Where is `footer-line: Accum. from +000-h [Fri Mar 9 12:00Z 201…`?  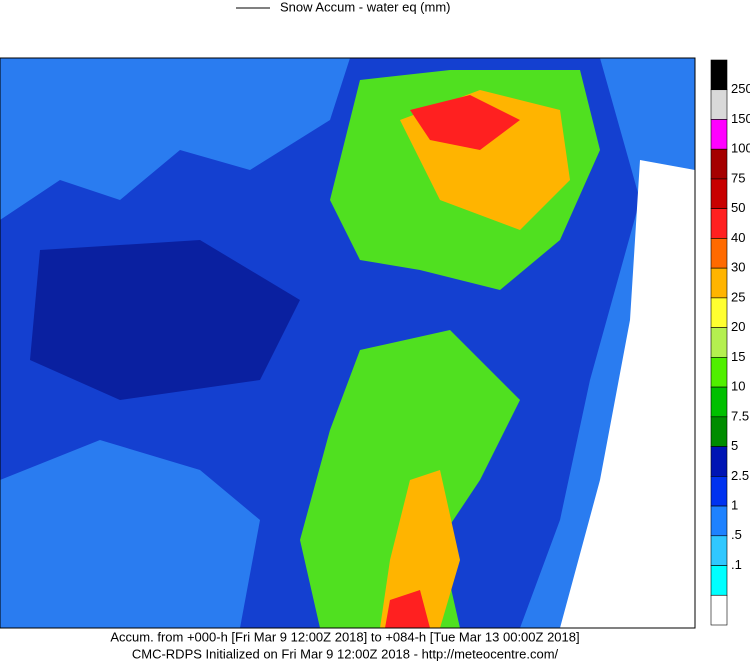
footer-line: Accum. from +000-h [Fri Mar 9 12:00Z 201… is located at coordinates (344, 636).